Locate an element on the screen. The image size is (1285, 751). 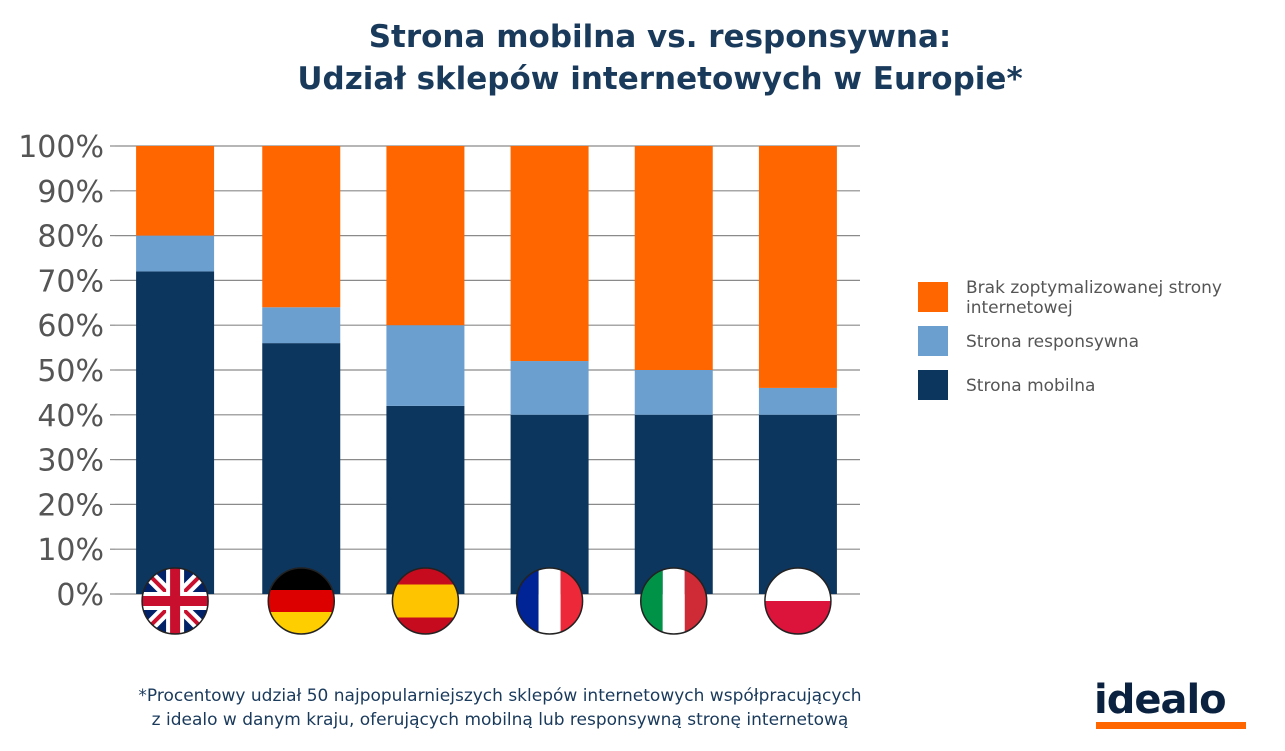
y-tick-label: 90% is located at coordinates (70, 192).